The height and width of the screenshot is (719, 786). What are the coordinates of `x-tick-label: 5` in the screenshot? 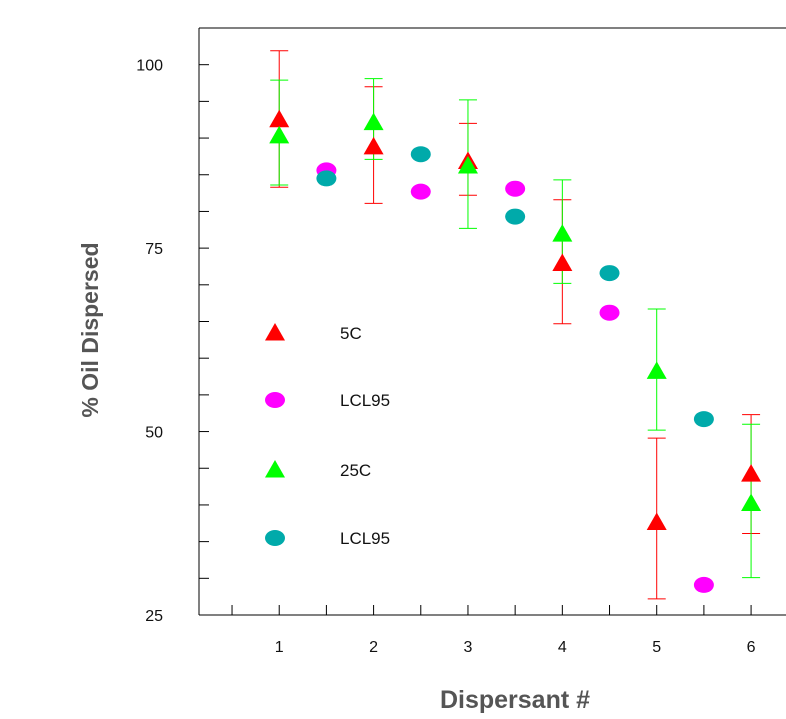 It's located at (656, 647).